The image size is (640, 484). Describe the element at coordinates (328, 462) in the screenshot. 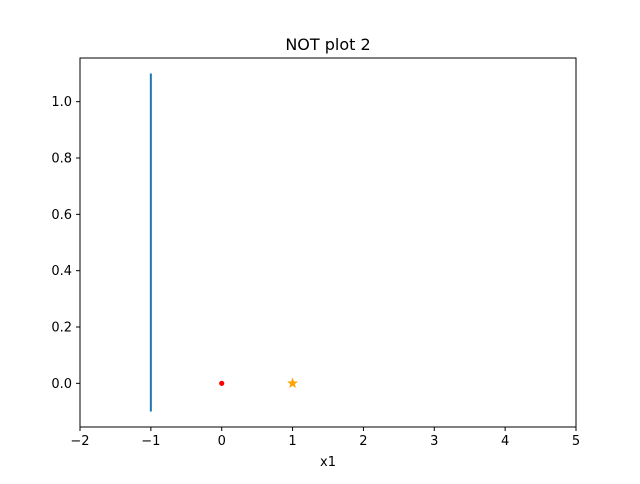

I see `x-axis-label: x1` at that location.